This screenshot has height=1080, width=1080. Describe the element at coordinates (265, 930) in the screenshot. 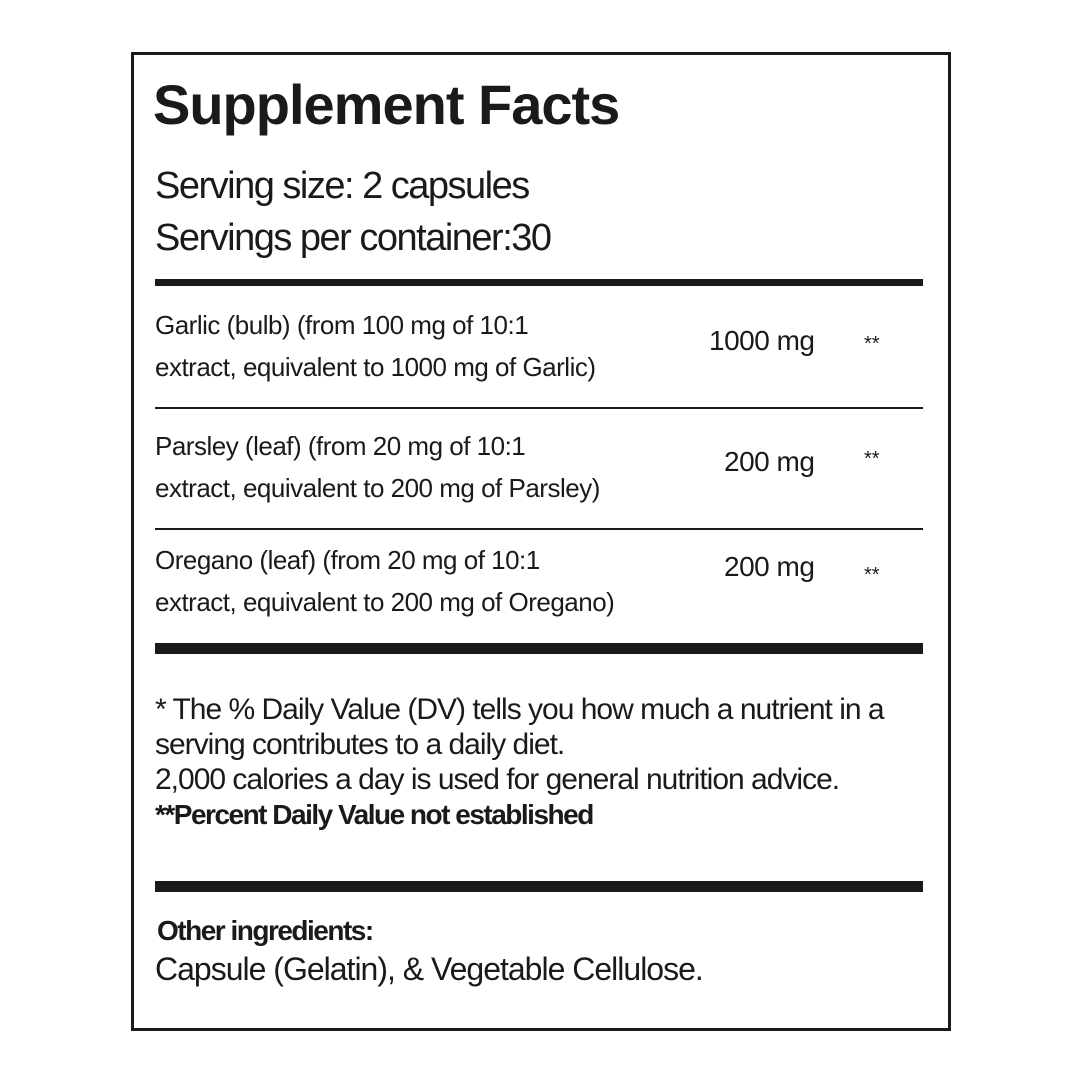

I see `other-ingredients-label: Other ingredients:` at that location.